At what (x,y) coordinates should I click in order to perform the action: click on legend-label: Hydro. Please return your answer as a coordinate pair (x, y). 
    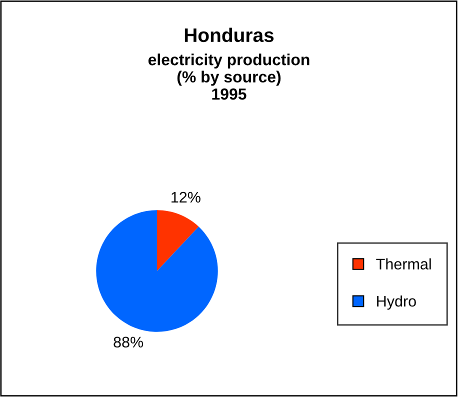
    Looking at the image, I should click on (396, 302).